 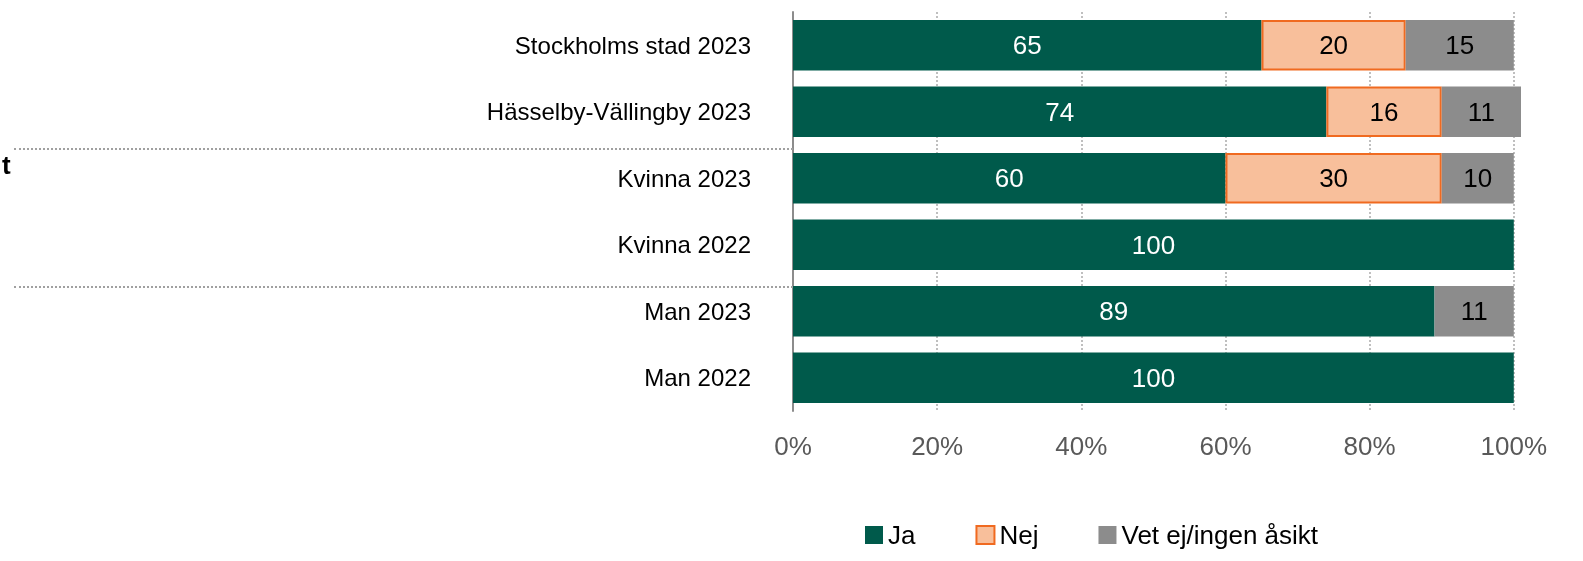 I want to click on data-label: 20, so click(x=1334, y=45).